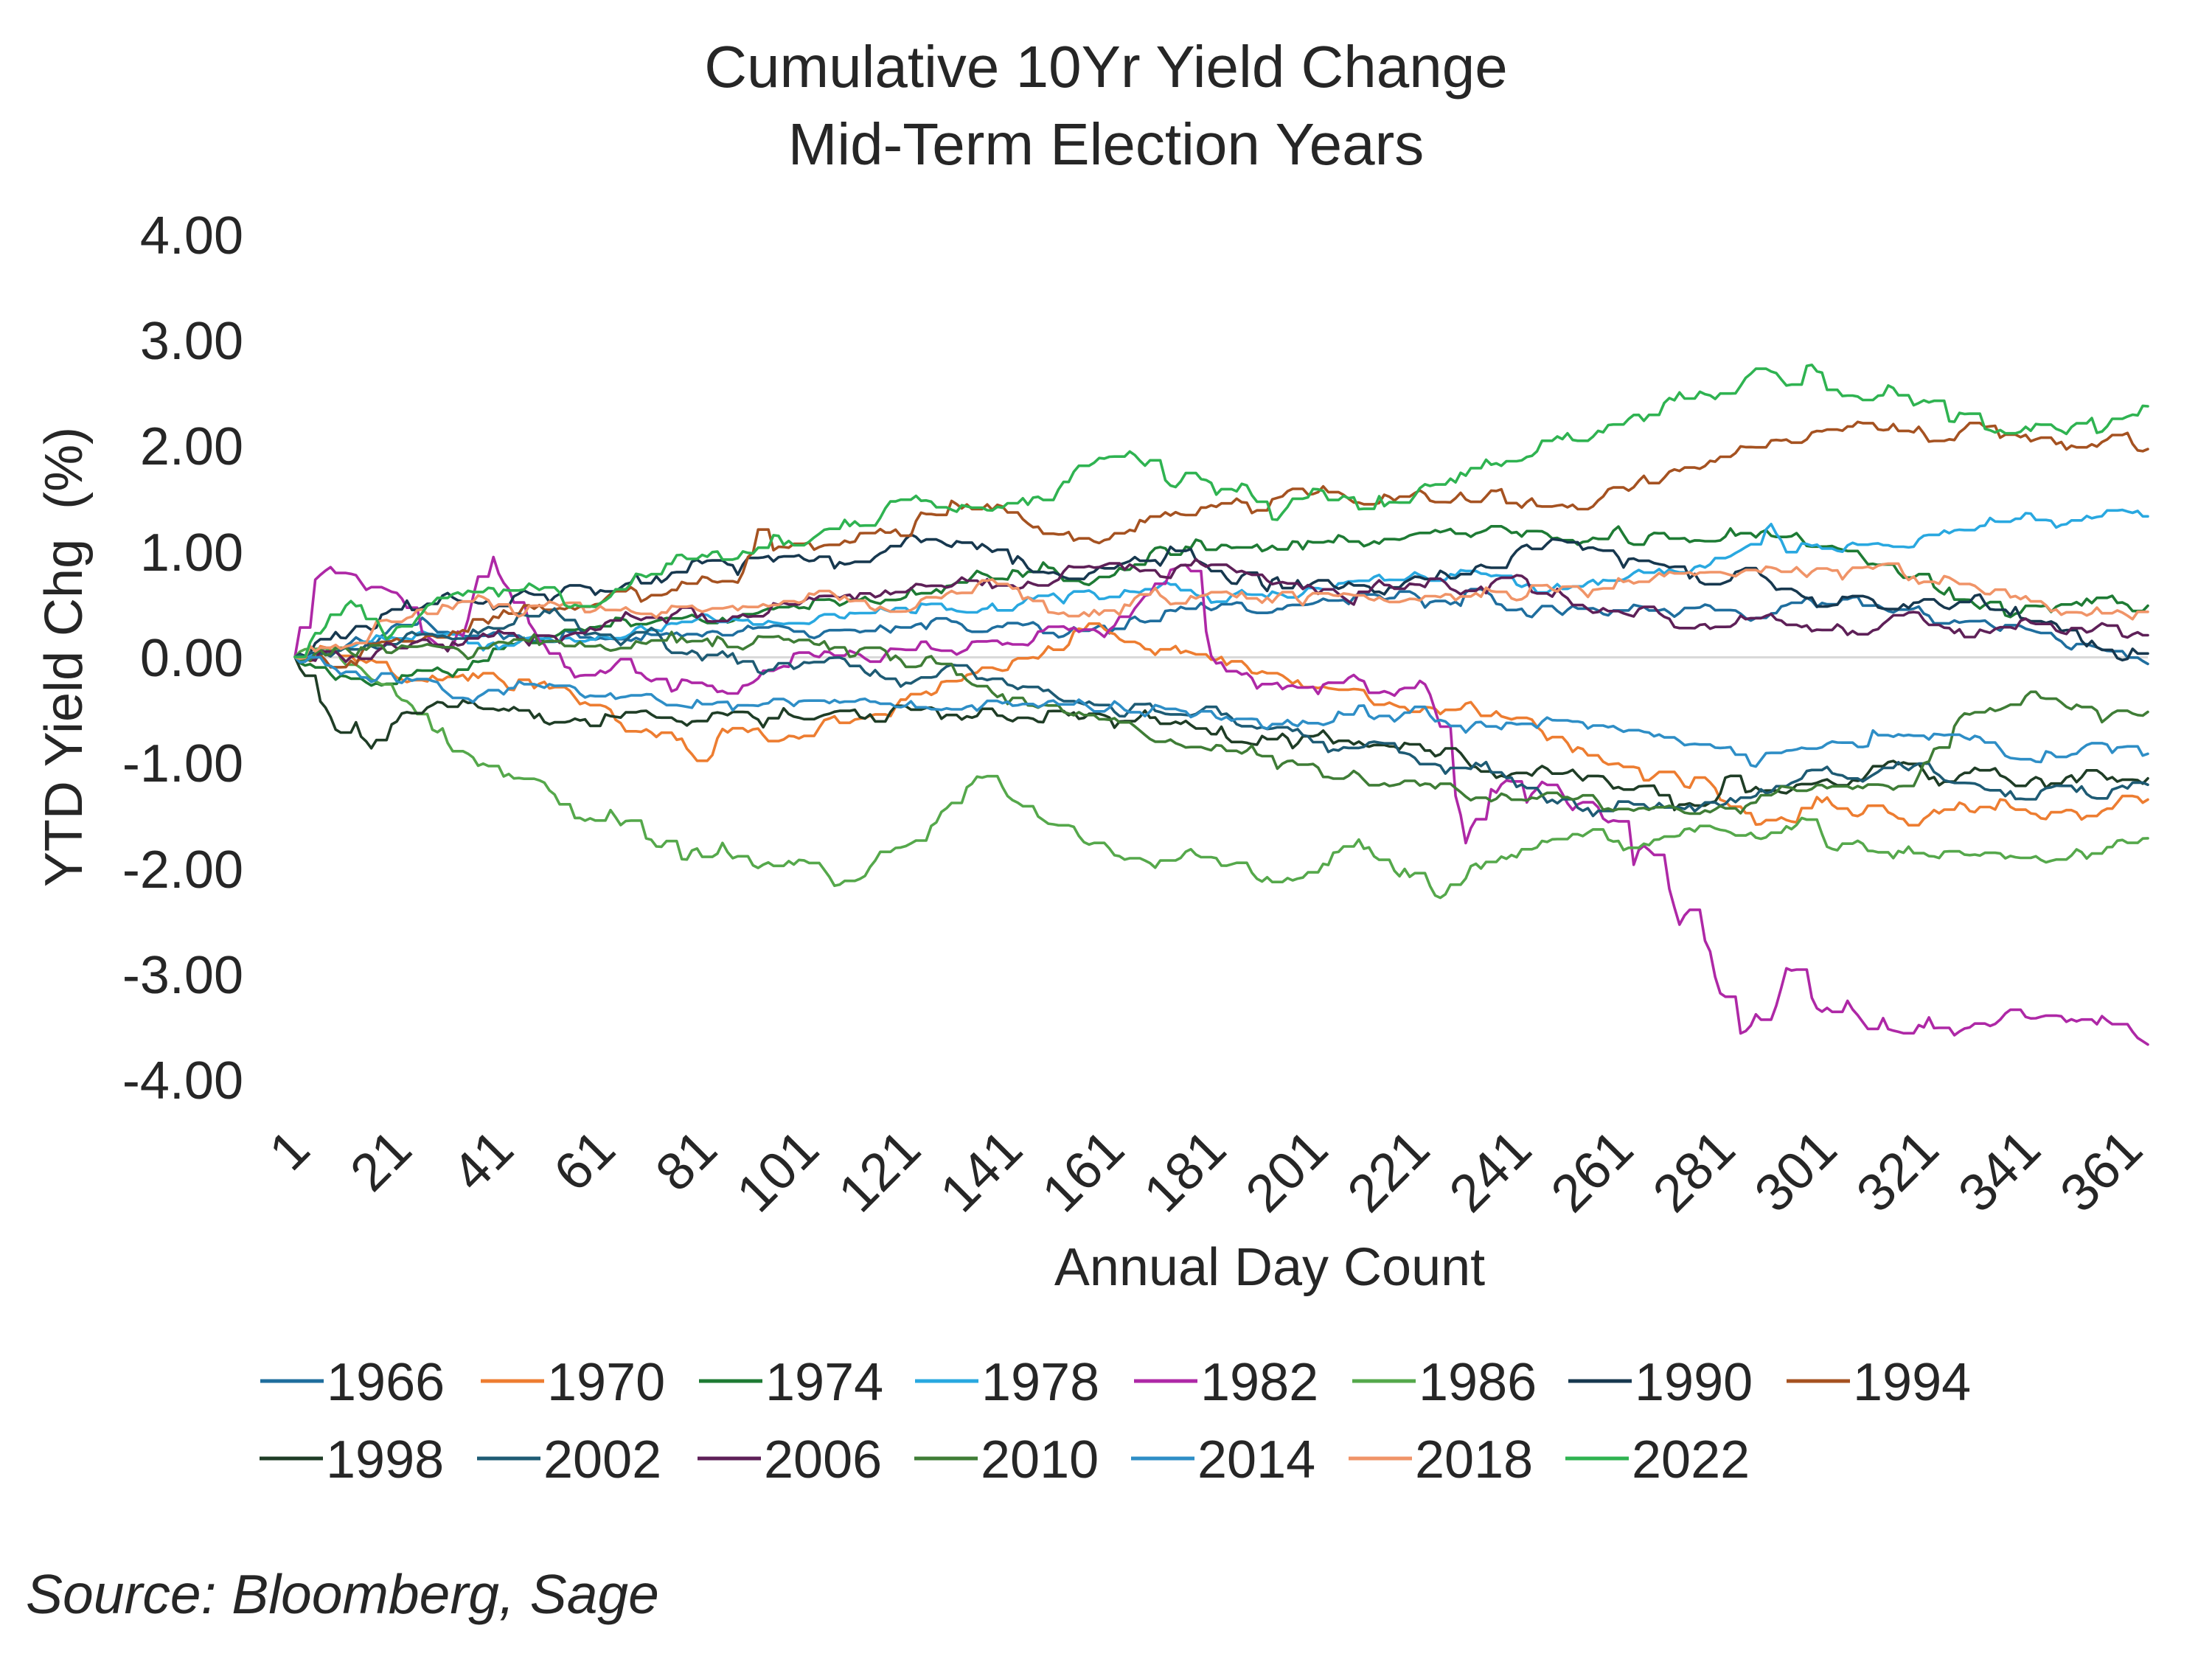 Image resolution: width=2212 pixels, height=1659 pixels. Describe the element at coordinates (1106, 67) in the screenshot. I see `svg-text: Cumulative 10Yr Yield Change` at that location.